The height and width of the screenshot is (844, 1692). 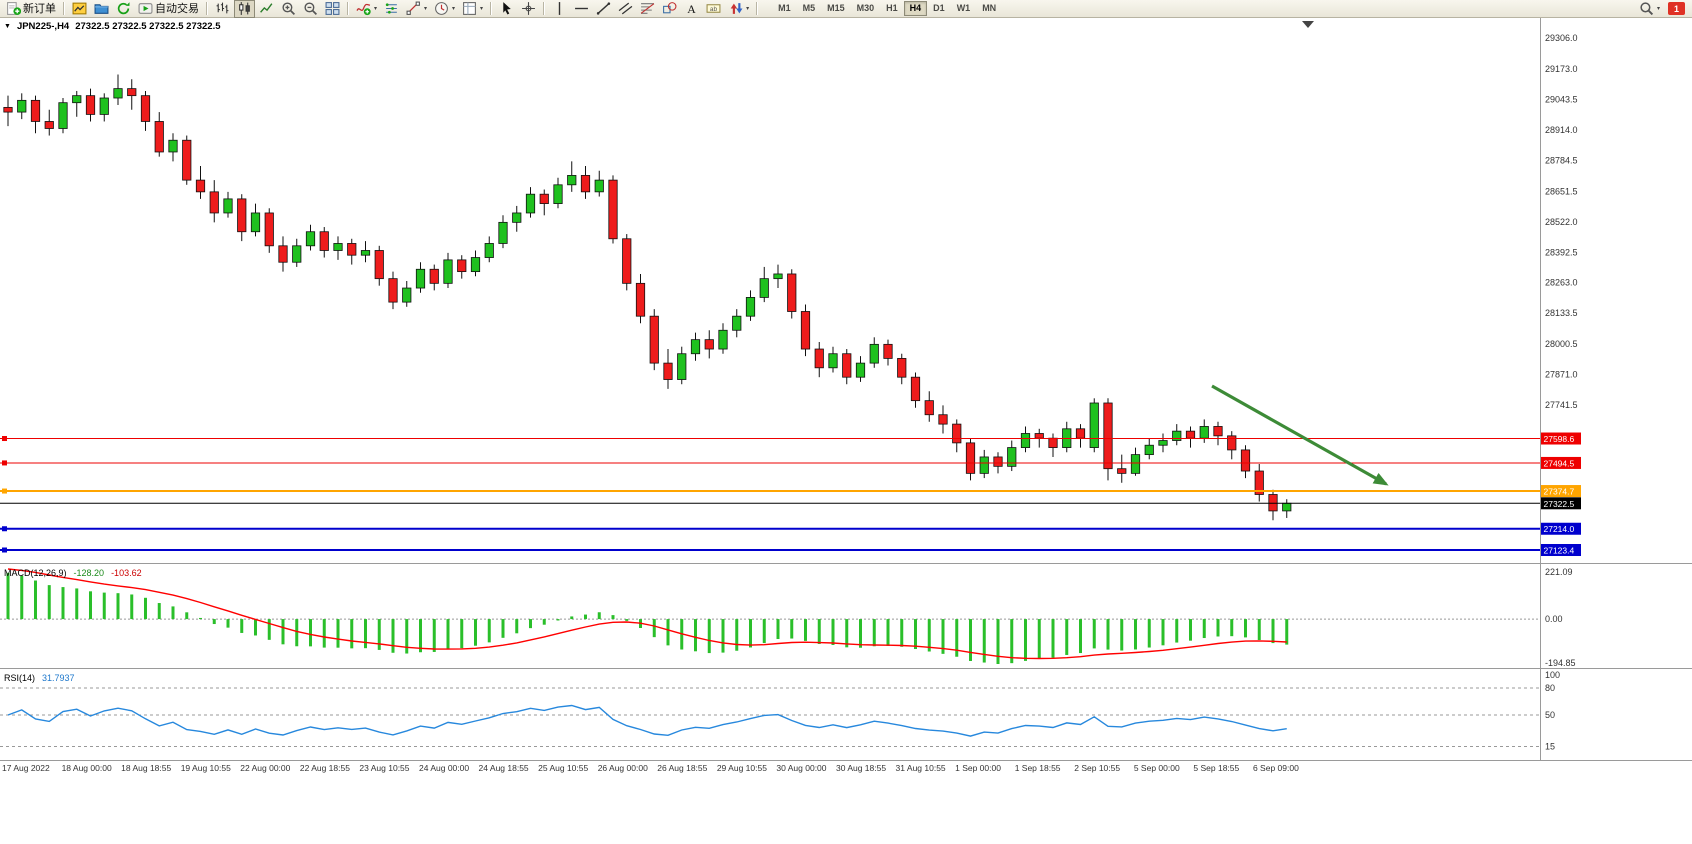 What do you see at coordinates (915, 8) in the screenshot?
I see `timeframe-h4-button: H4` at bounding box center [915, 8].